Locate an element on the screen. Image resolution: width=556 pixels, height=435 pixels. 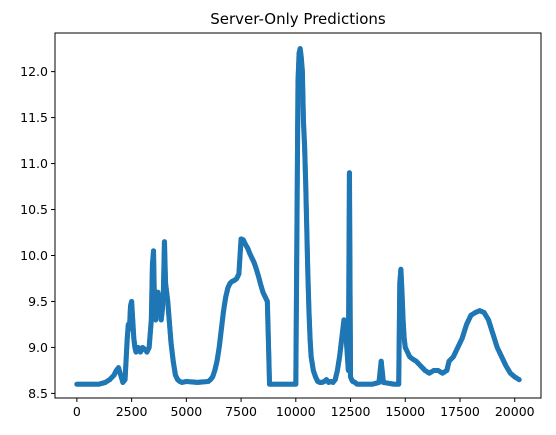
x-tick-label: 17500 is located at coordinates (460, 411).